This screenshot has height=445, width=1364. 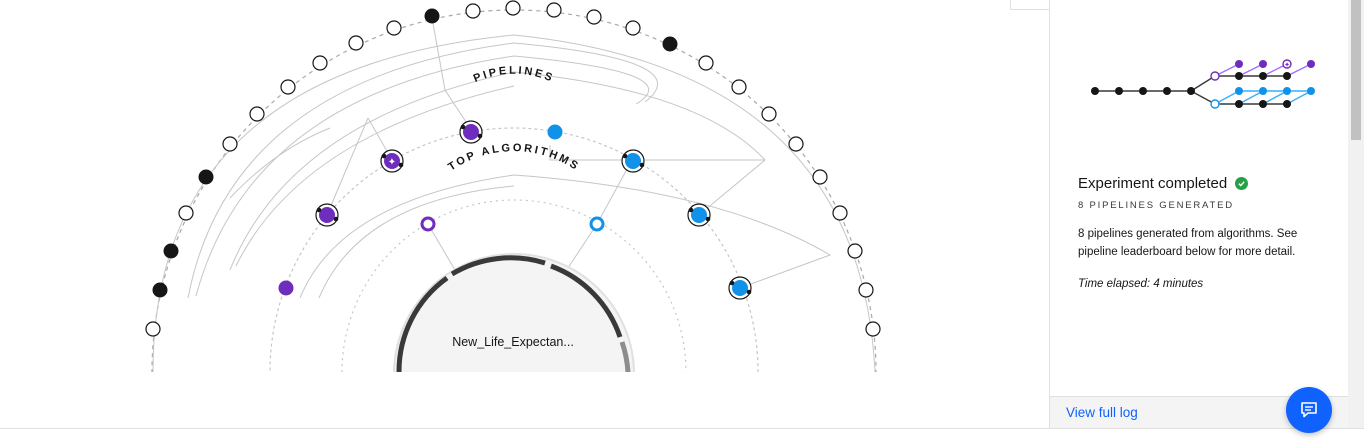 What do you see at coordinates (432, 16) in the screenshot?
I see `node-11-dark` at bounding box center [432, 16].